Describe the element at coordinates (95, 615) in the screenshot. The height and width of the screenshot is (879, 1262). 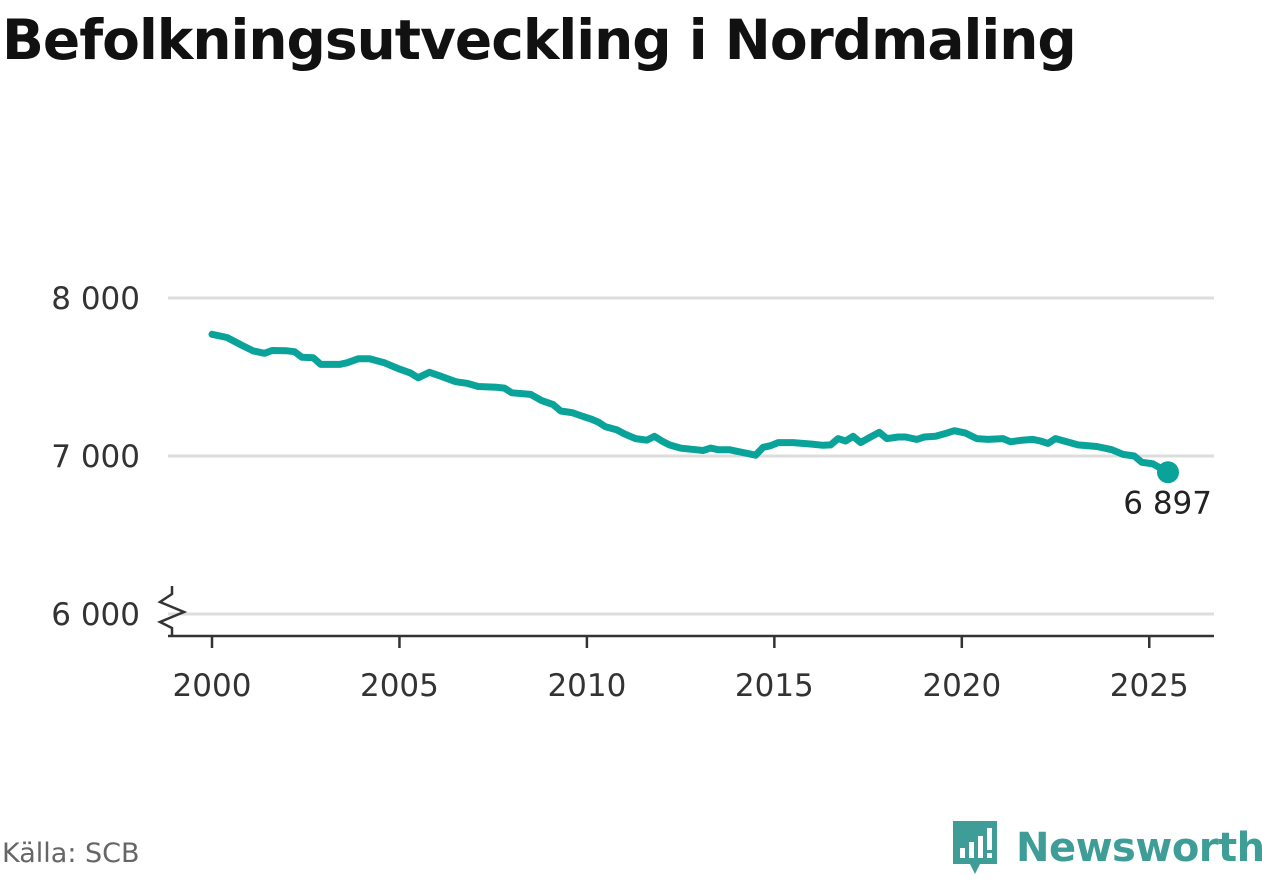
I see `y-tick-label: 6 000` at that location.